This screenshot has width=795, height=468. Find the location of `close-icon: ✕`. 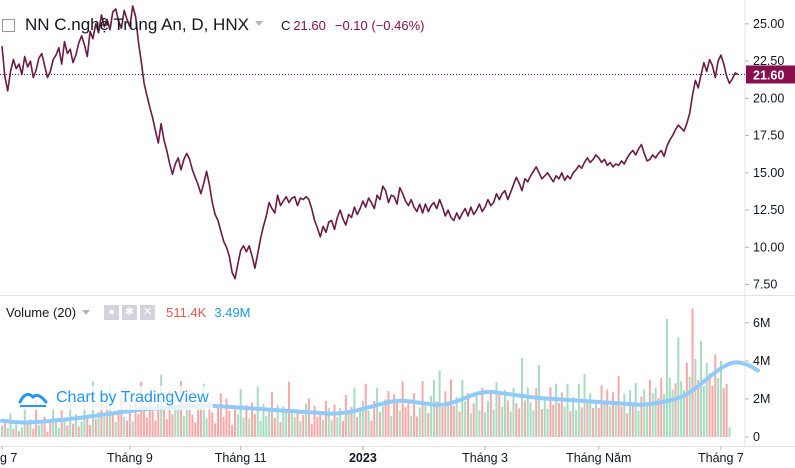

close-icon: ✕ is located at coordinates (148, 312).